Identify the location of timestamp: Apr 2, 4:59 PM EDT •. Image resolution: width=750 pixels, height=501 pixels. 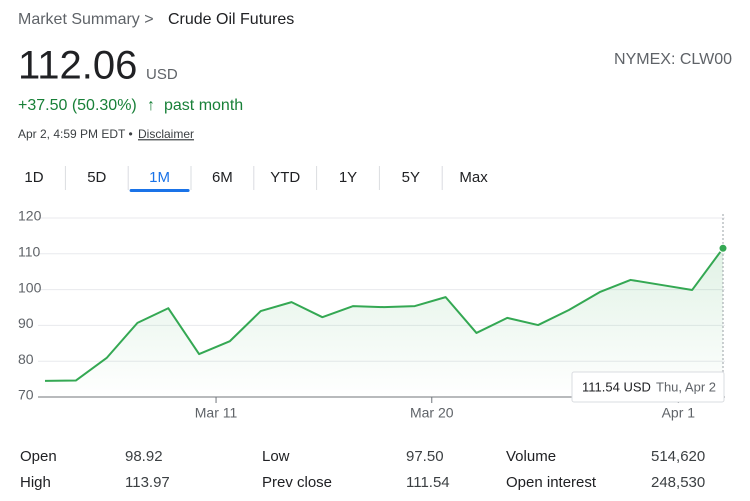
(75, 134).